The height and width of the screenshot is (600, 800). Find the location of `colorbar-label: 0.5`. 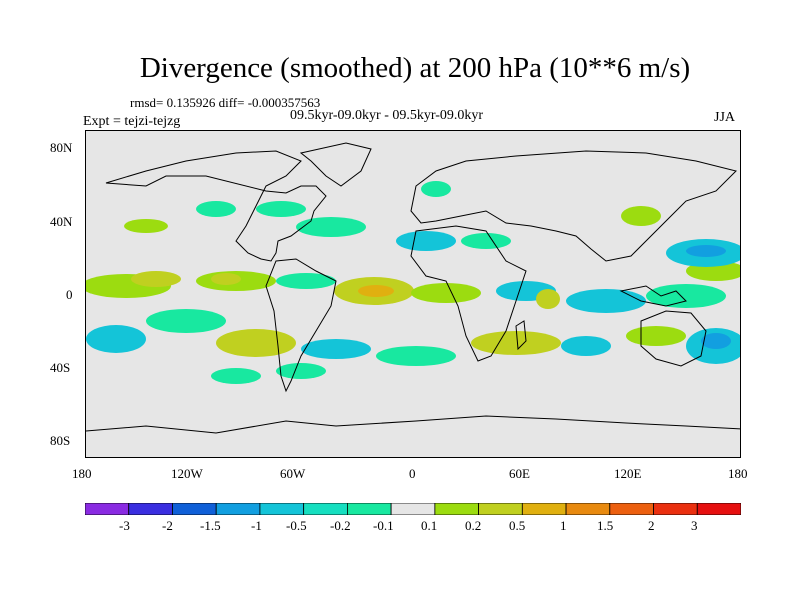

colorbar-label: 0.5 is located at coordinates (517, 525).